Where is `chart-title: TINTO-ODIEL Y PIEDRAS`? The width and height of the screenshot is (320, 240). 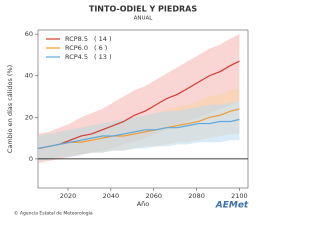
chart-title: TINTO-ODIEL Y PIEDRAS is located at coordinates (143, 9).